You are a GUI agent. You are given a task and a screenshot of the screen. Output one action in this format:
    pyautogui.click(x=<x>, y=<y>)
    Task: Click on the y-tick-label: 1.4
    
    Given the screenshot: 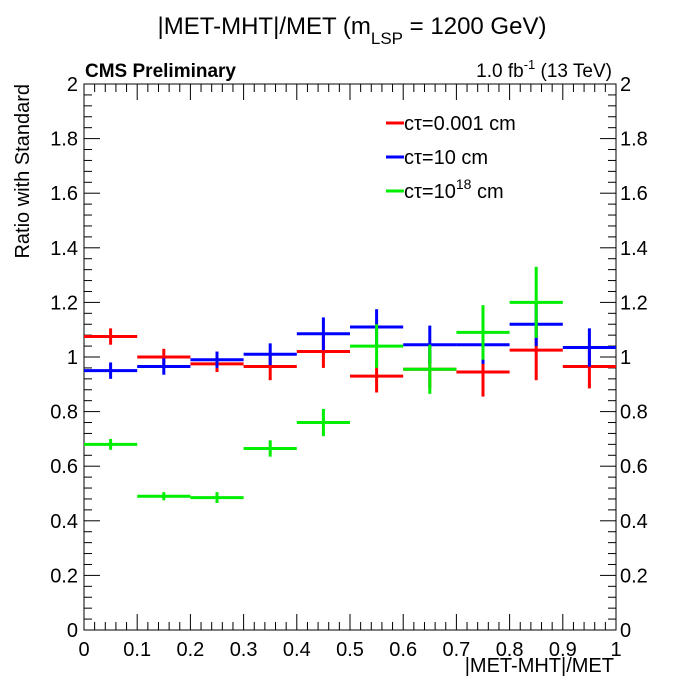 What is the action you would take?
    pyautogui.click(x=64, y=249)
    